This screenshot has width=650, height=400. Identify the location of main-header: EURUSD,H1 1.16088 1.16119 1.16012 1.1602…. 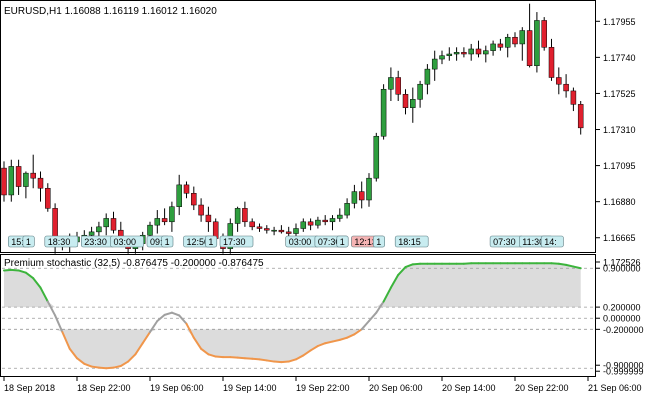
(110, 11).